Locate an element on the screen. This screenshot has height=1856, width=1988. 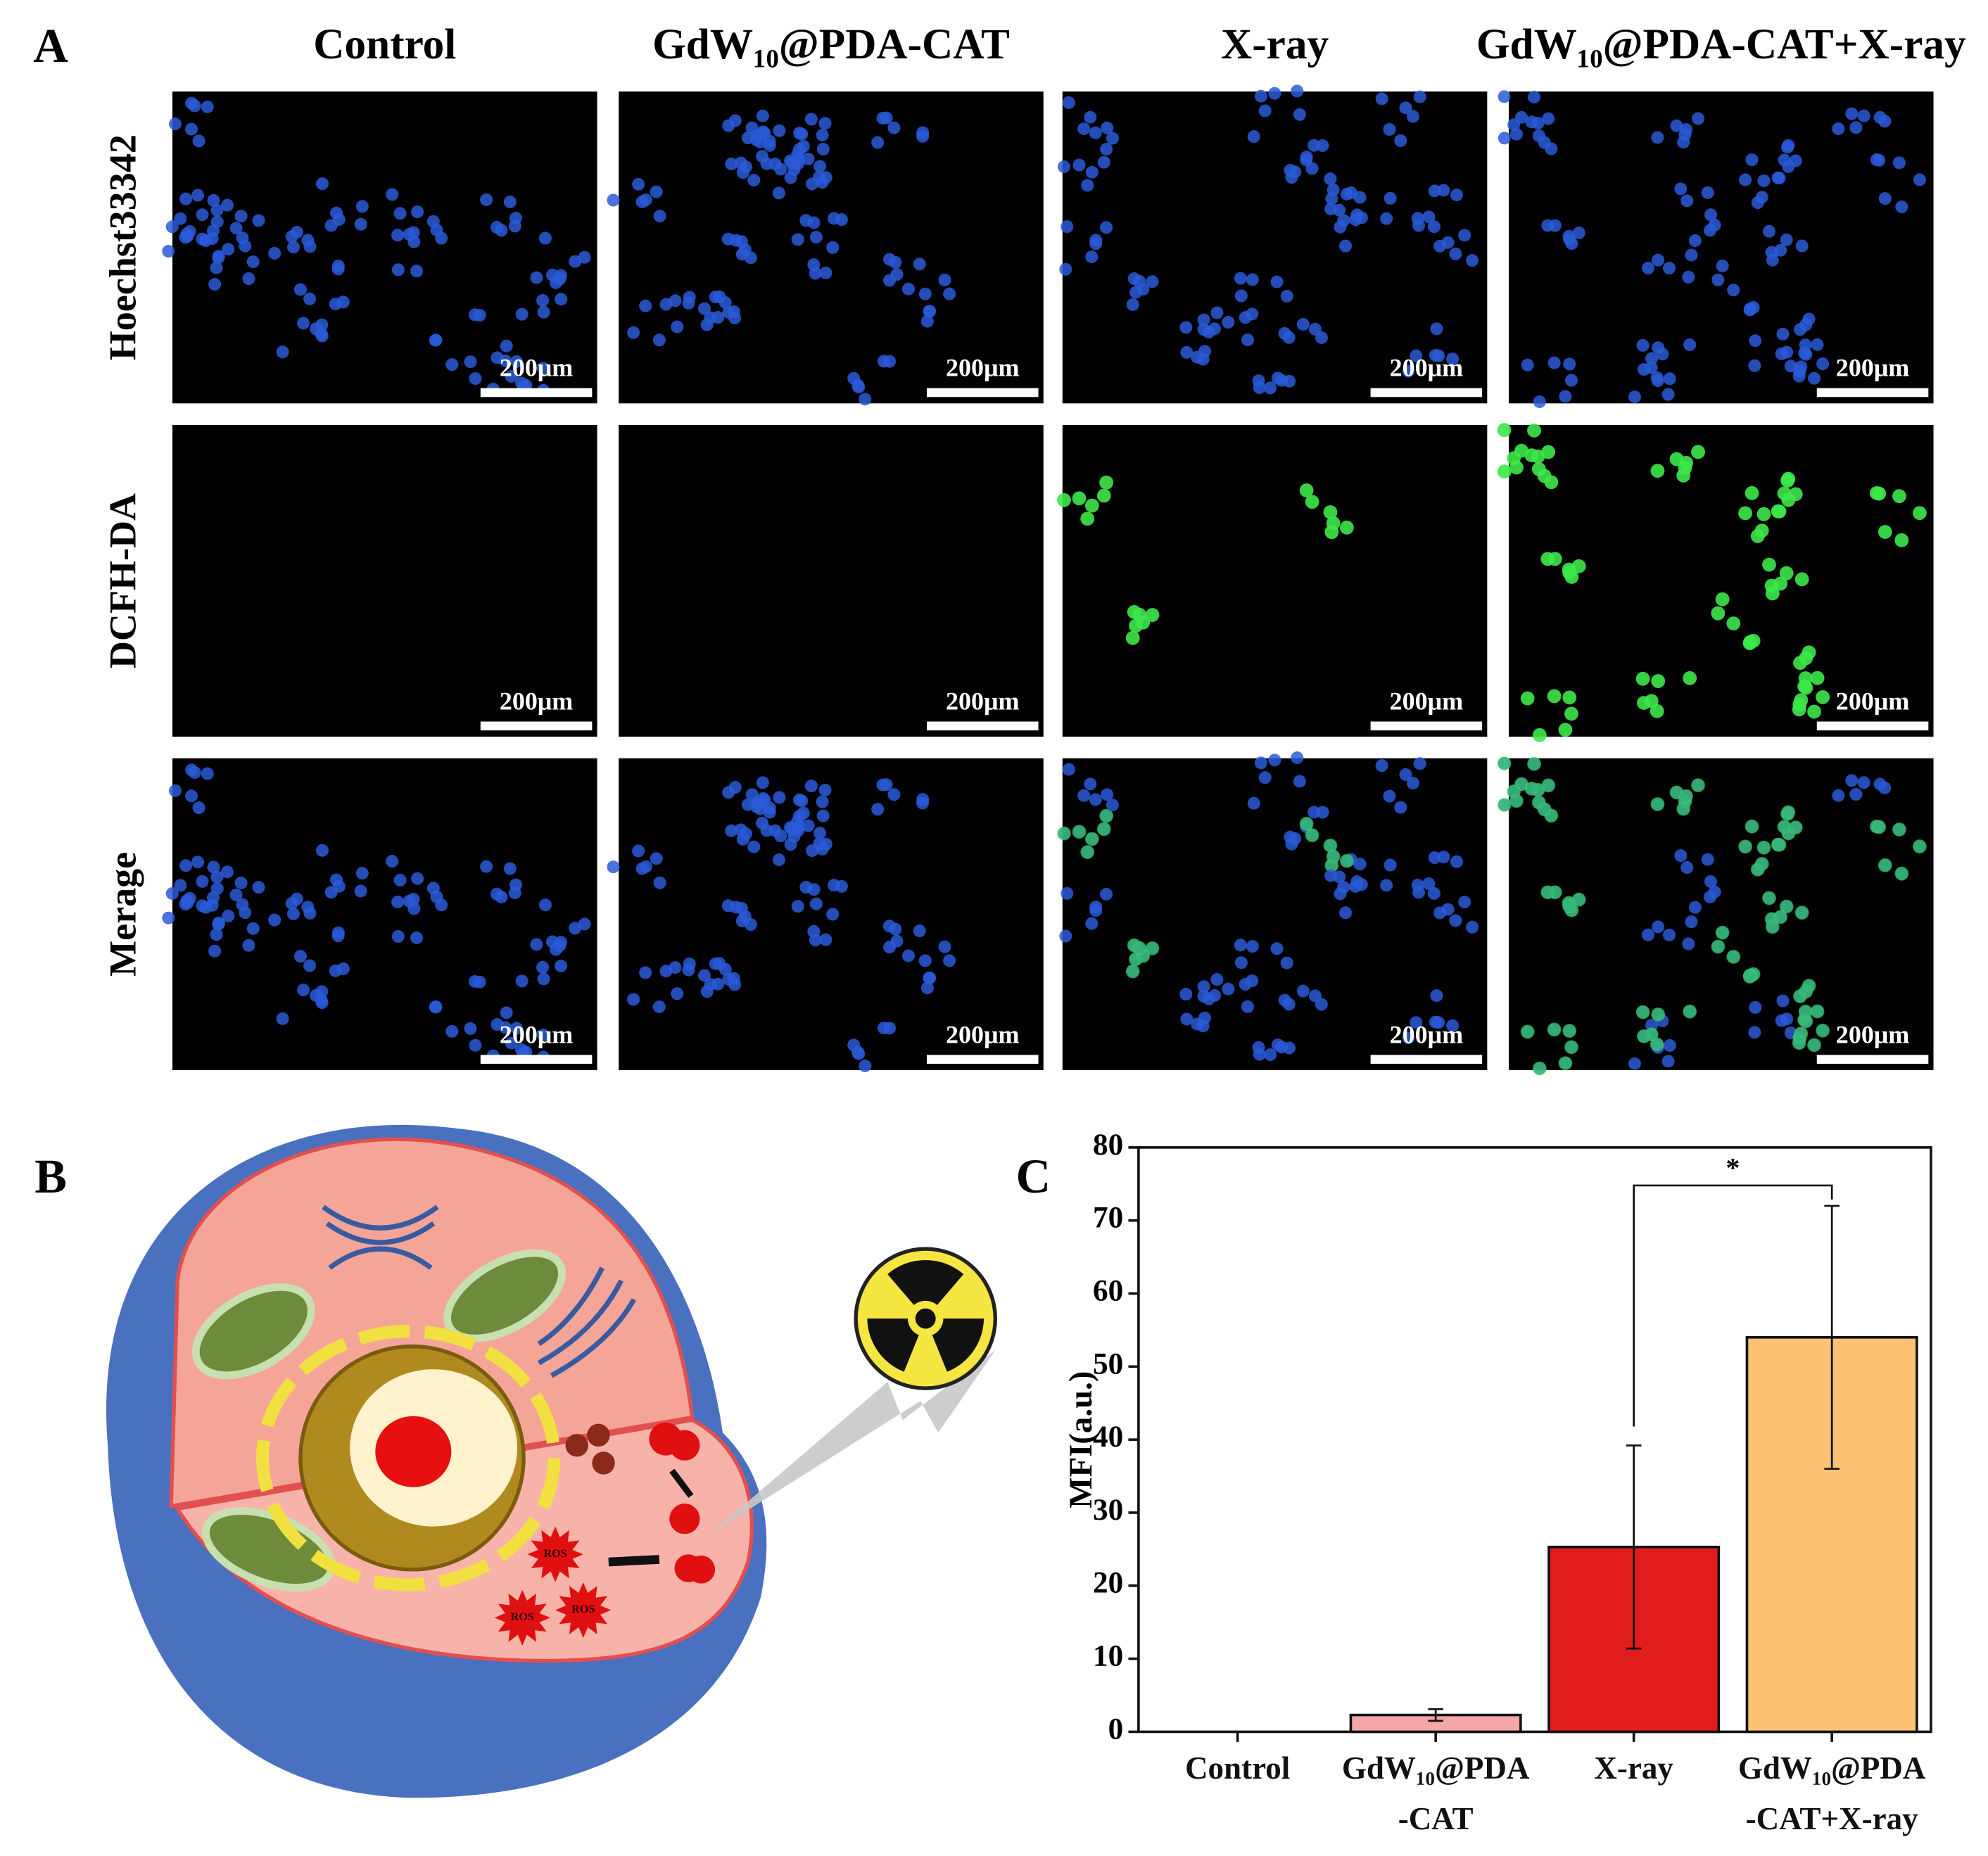
x-tick-label: GdW₁₀@PDA -CAT+X-ray is located at coordinates (1831, 1795).